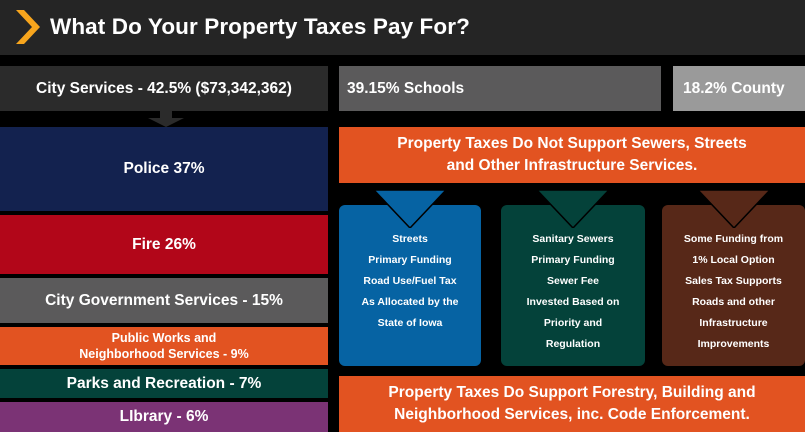 The image size is (805, 432). I want to click on card-line: Some Funding from, so click(733, 239).